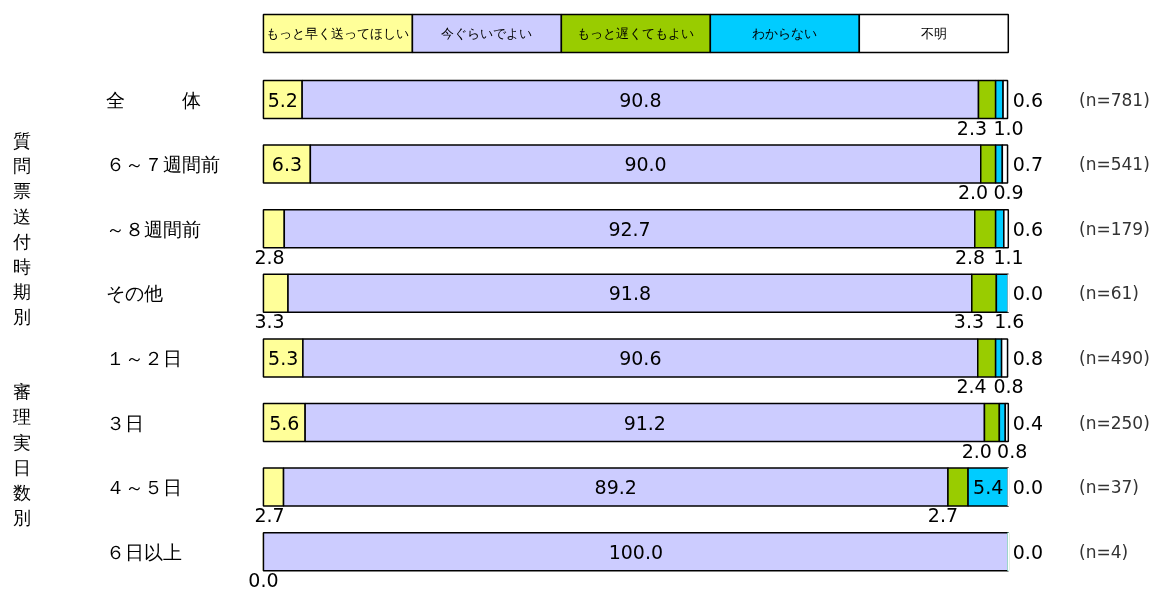 The height and width of the screenshot is (589, 1159). What do you see at coordinates (785, 33) in the screenshot?
I see `text: わからない` at bounding box center [785, 33].